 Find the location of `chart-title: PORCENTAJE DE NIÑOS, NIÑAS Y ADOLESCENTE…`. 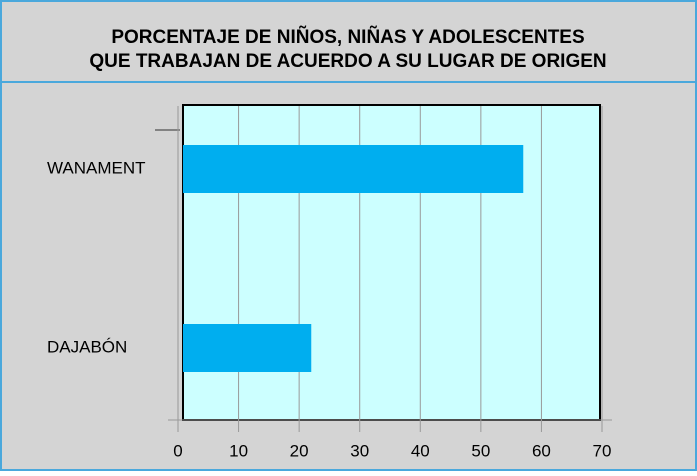

chart-title: PORCENTAJE DE NIÑOS, NIÑAS Y ADOLESCENTE… is located at coordinates (347, 37).